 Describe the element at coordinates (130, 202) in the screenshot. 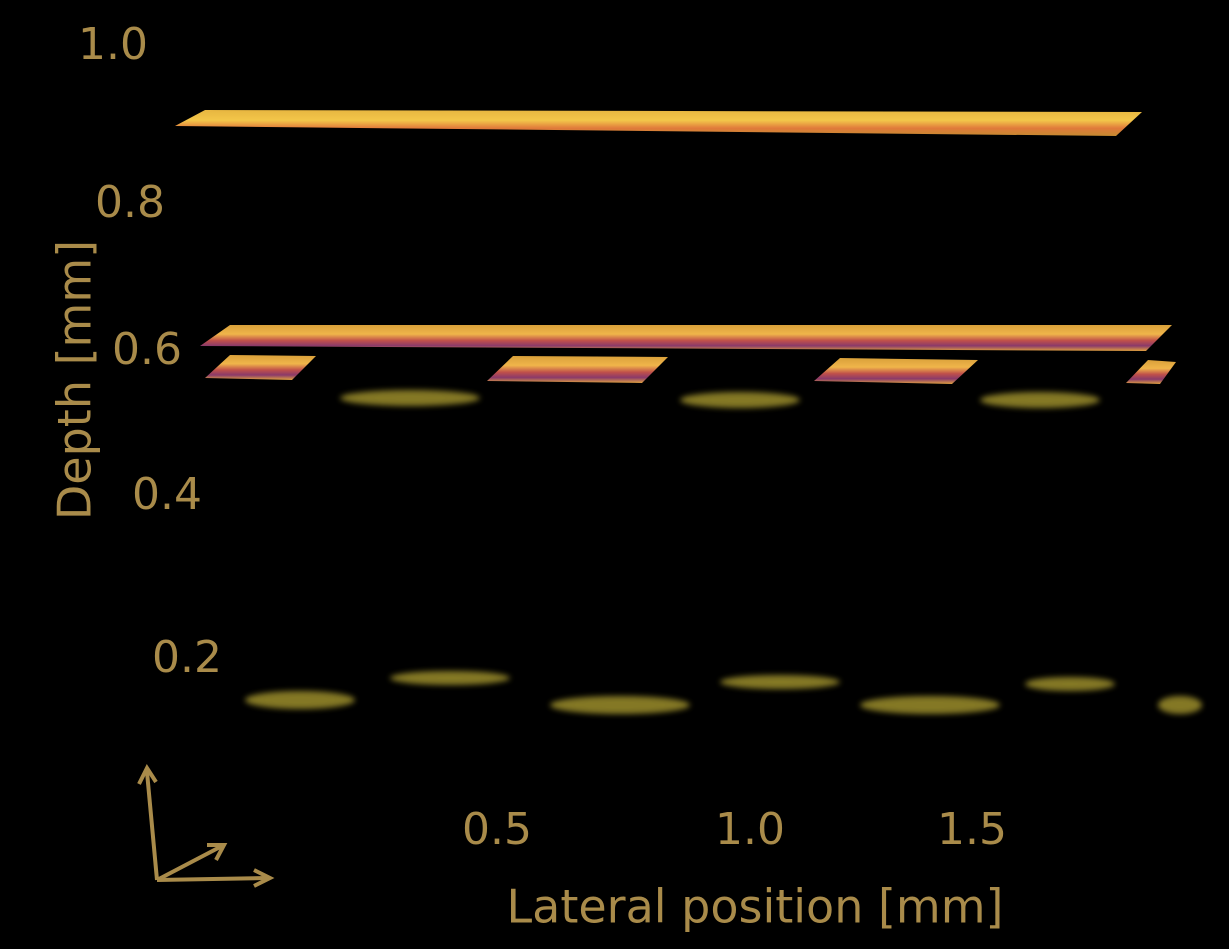

I see `y-tick-label: 0.8` at that location.